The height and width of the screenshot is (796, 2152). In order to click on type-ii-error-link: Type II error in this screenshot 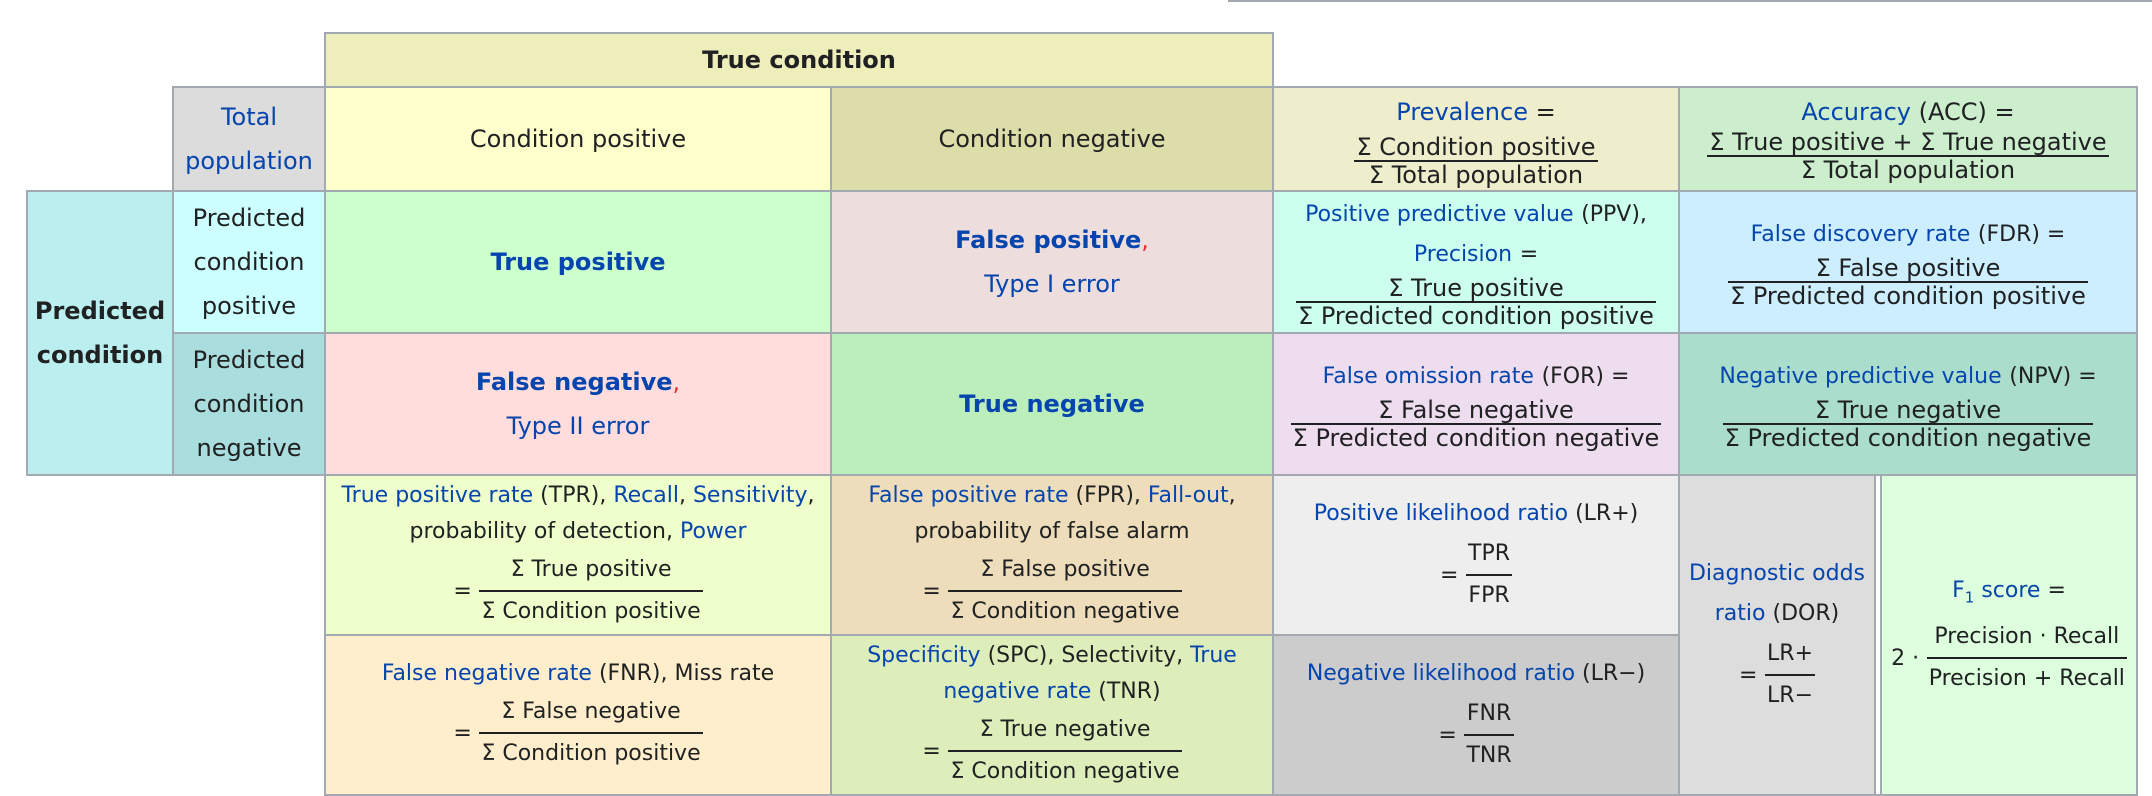, I will do `click(578, 426)`.